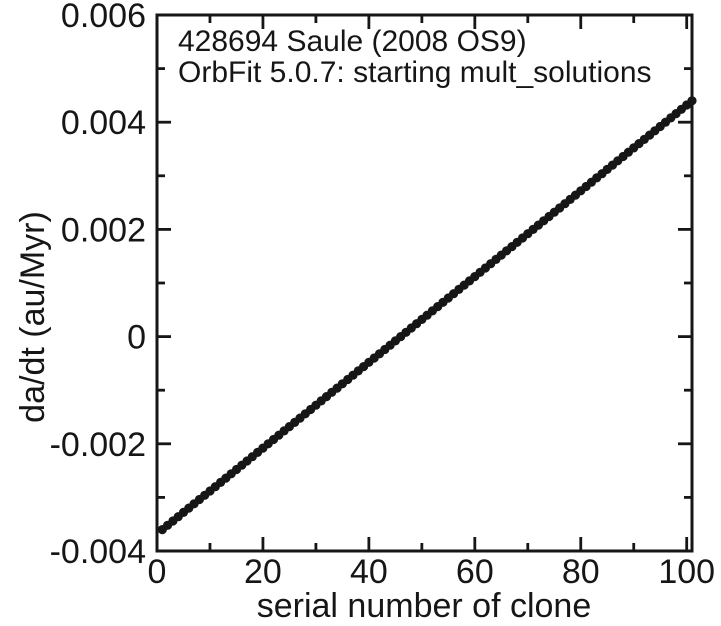  What do you see at coordinates (98, 445) in the screenshot?
I see `y-tick-label: -0.002` at bounding box center [98, 445].